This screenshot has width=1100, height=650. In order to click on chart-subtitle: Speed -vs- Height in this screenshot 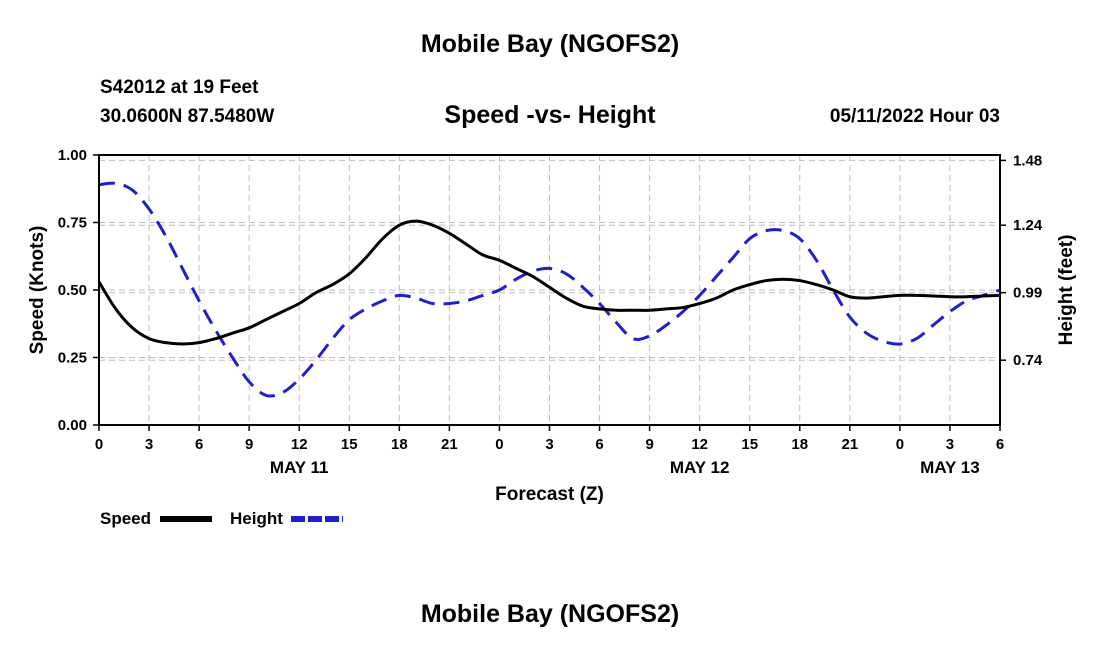, I will do `click(550, 115)`.